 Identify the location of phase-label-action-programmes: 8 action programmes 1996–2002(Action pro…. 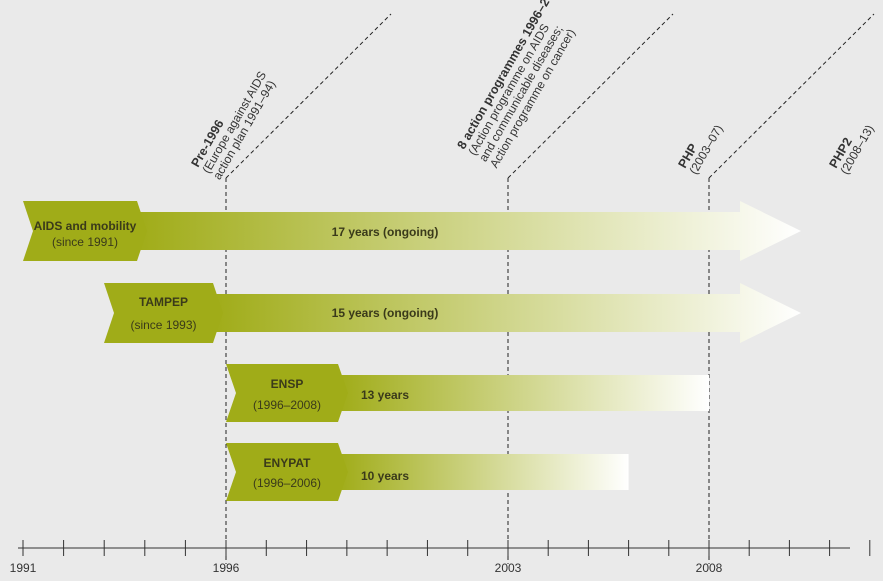
(516, 85).